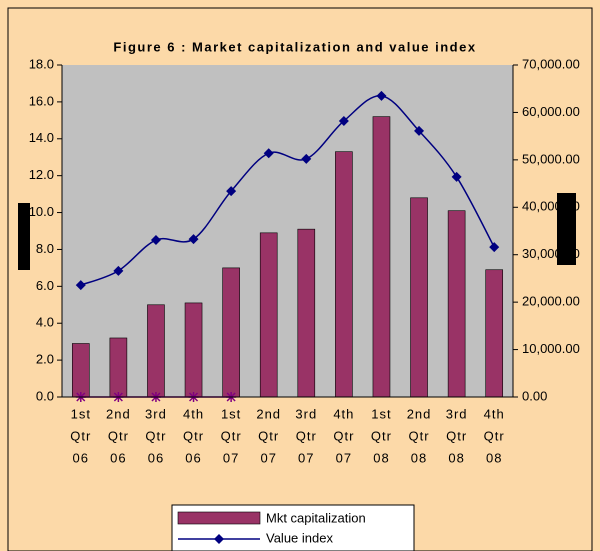  I want to click on legend-marker, so click(219, 539).